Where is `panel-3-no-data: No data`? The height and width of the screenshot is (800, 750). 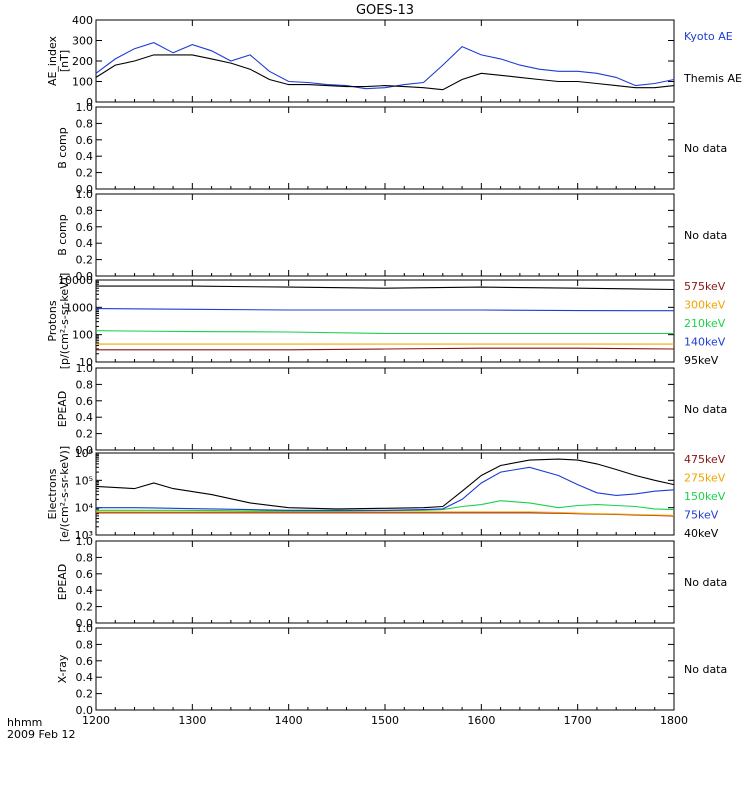 panel-3-no-data: No data is located at coordinates (705, 235).